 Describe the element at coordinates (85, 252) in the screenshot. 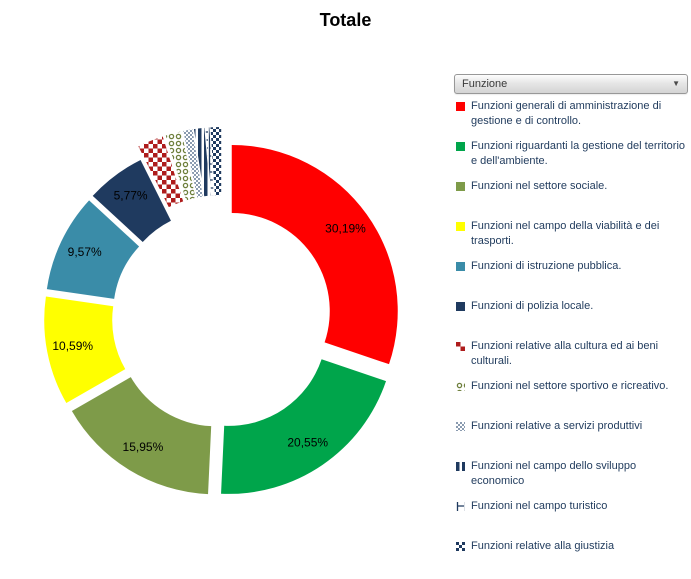

I see `slice-percentage-label: 9,57%` at that location.